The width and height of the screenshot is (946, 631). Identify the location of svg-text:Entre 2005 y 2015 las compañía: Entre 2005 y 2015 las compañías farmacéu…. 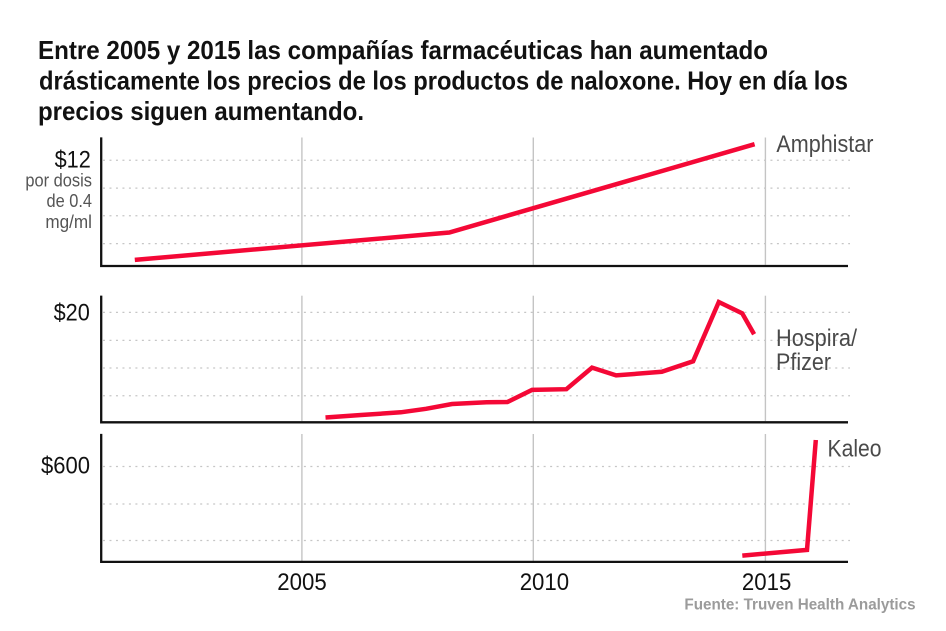
(403, 50).